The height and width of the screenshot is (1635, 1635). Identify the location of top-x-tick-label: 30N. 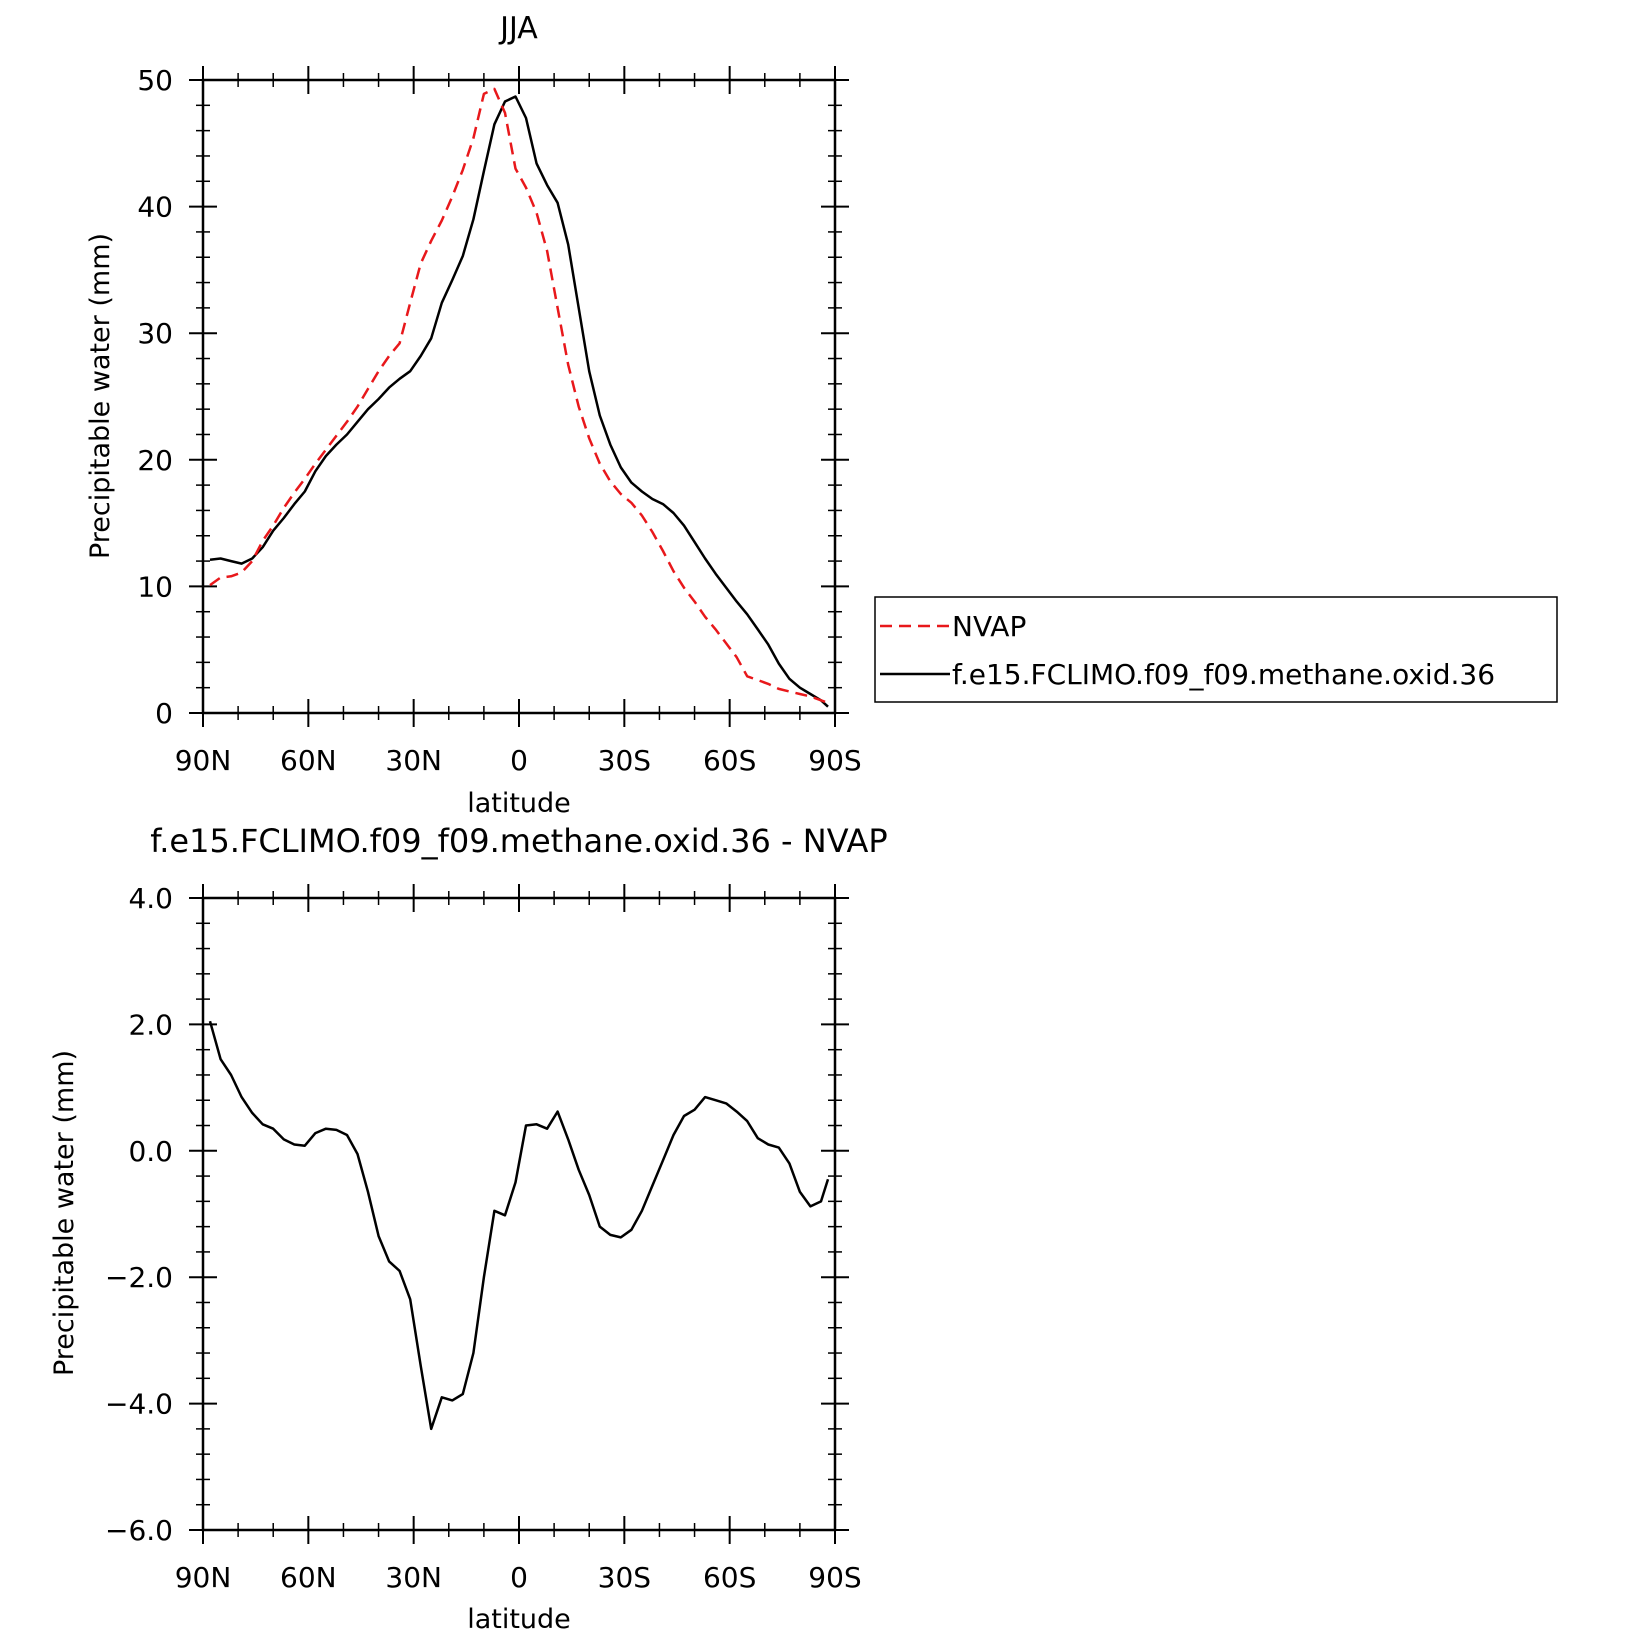
(413, 760).